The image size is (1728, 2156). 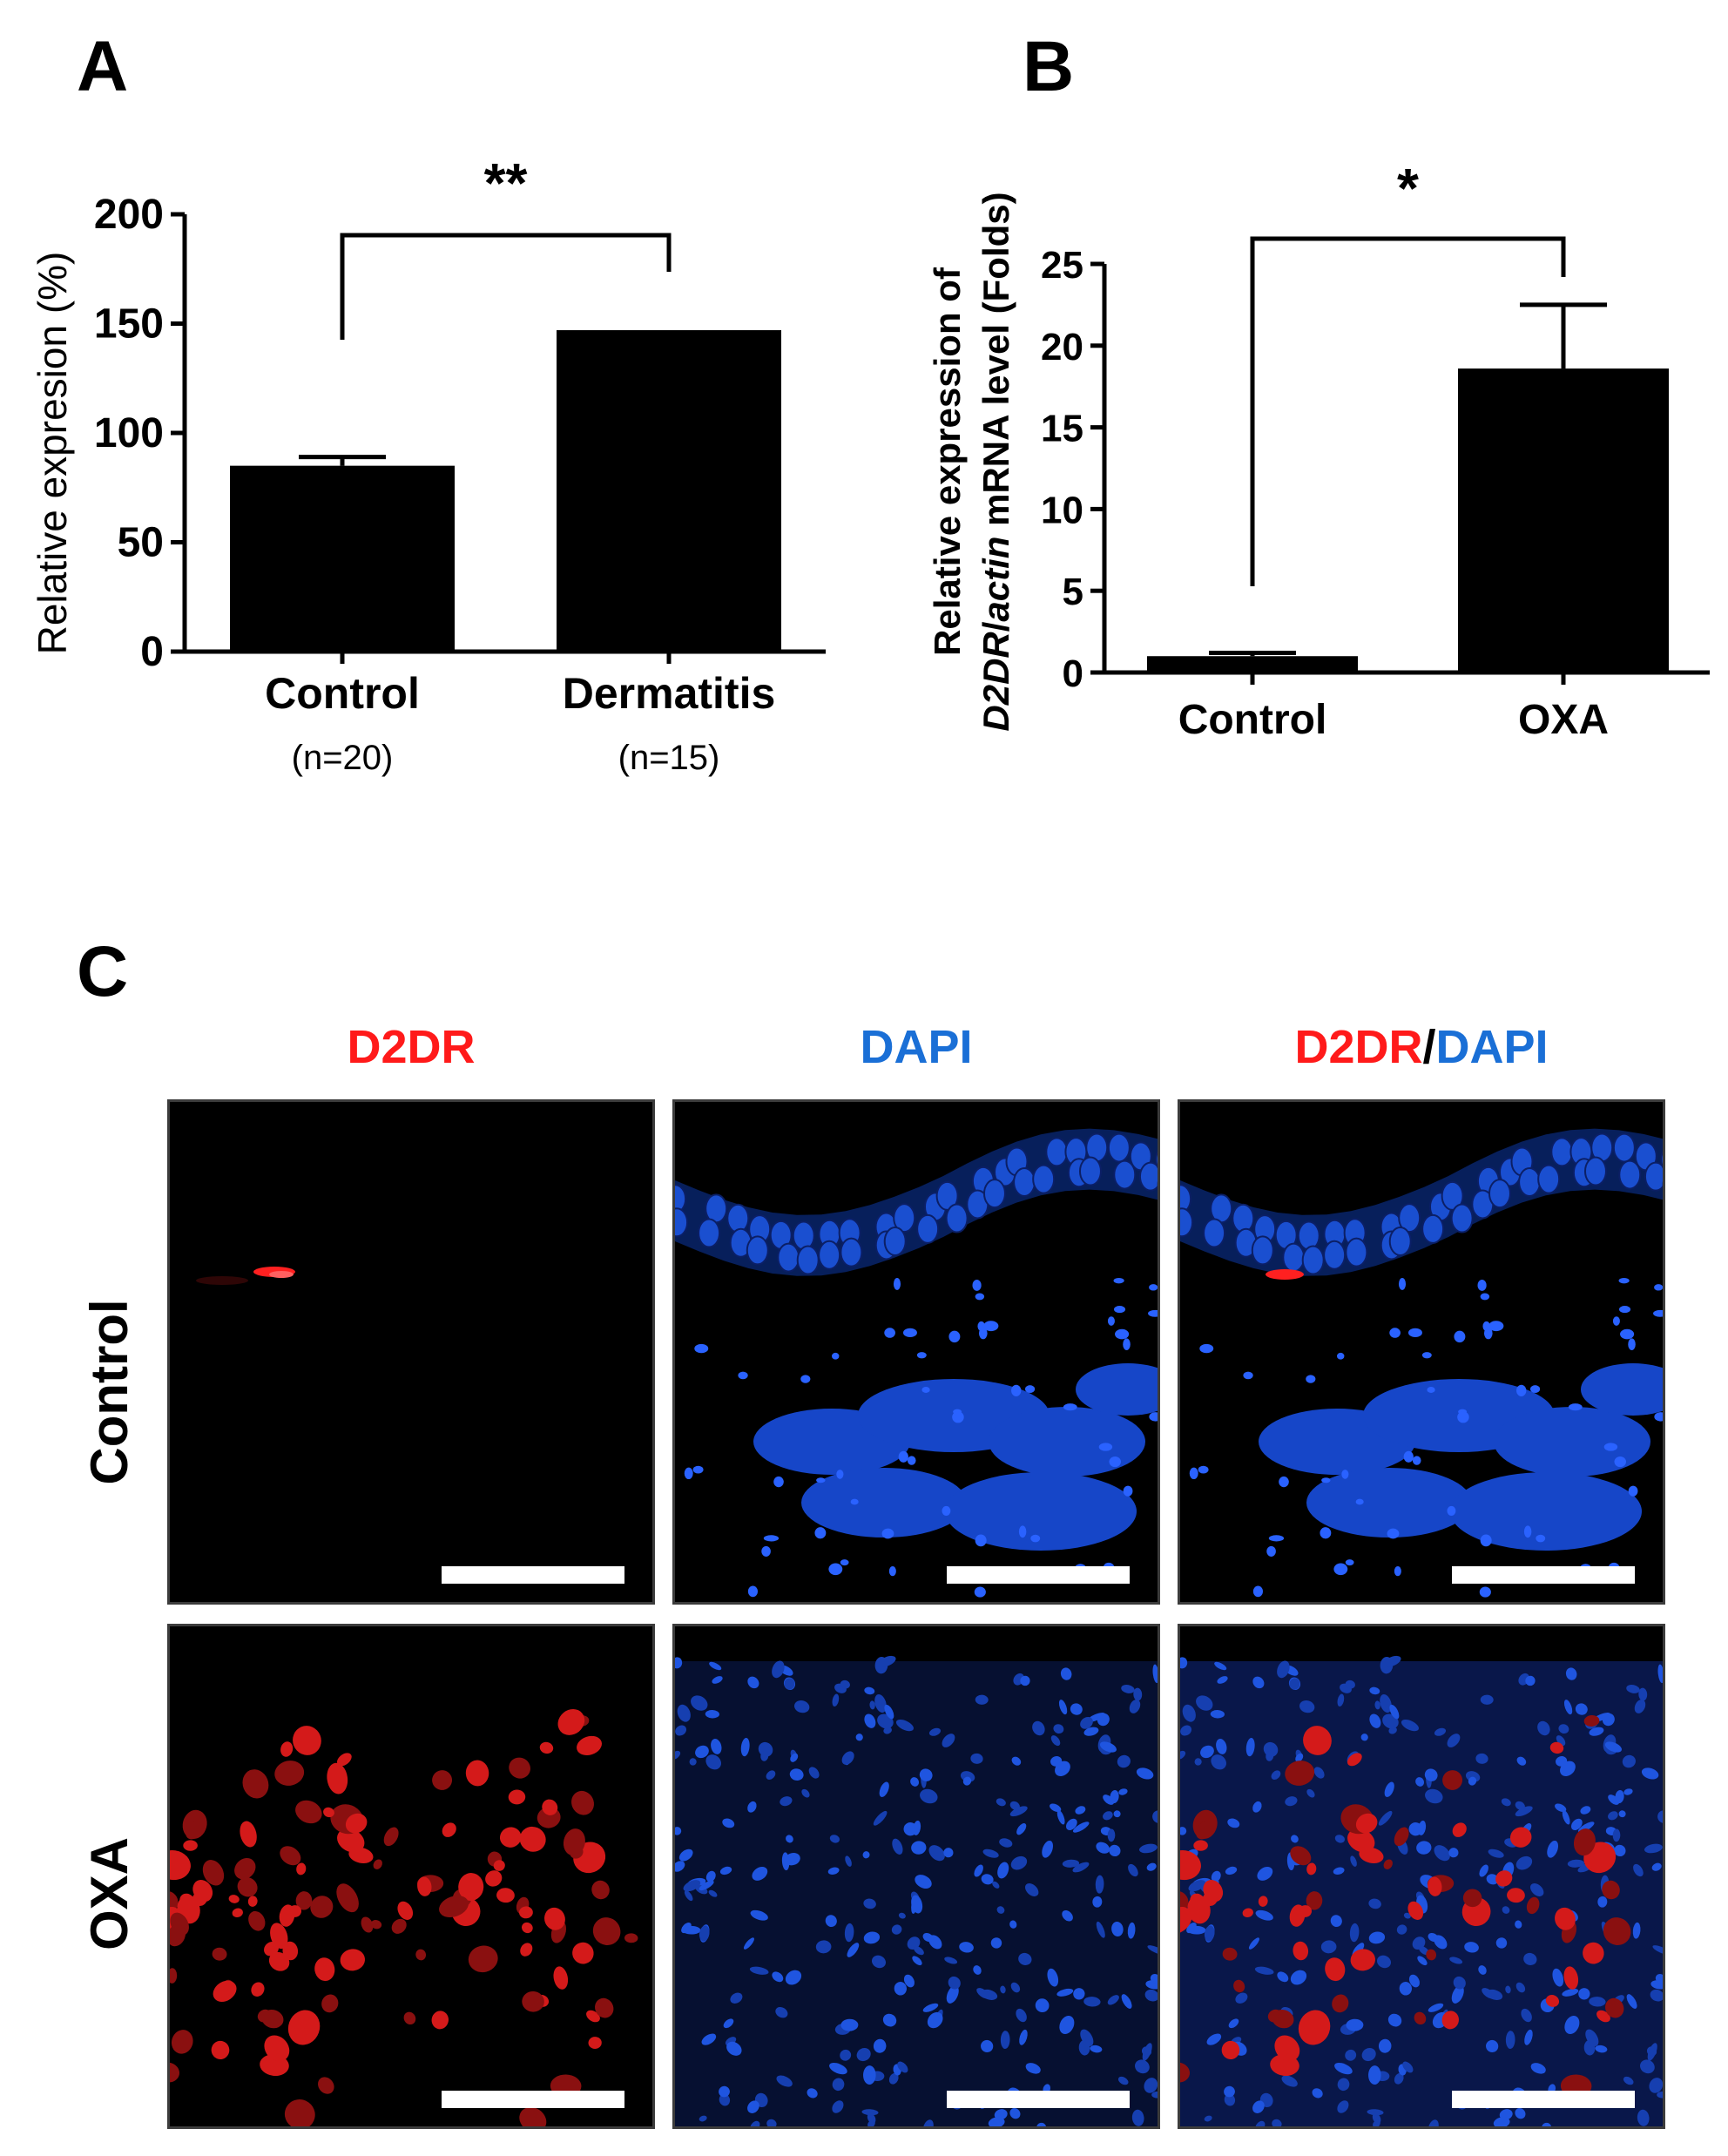 I want to click on x-tick-label: Control, so click(x=342, y=693).